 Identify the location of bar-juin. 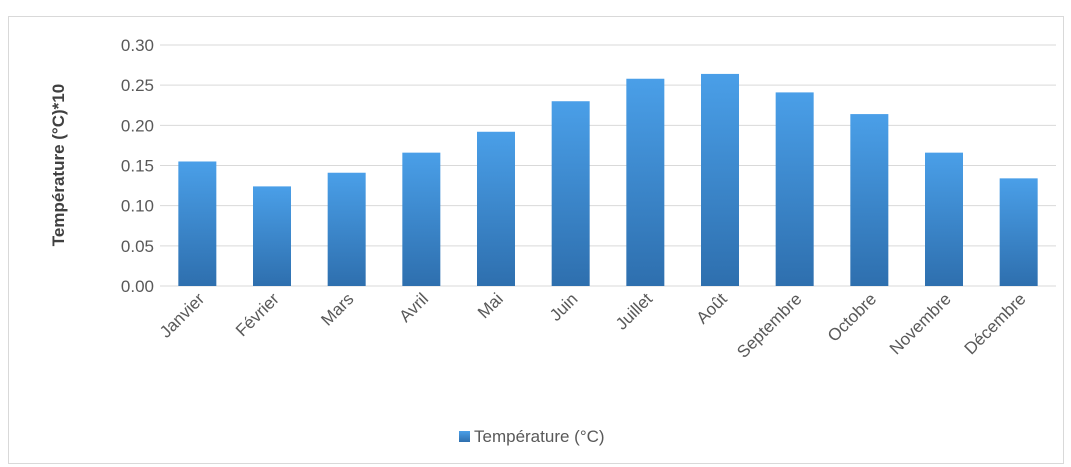
(570, 193).